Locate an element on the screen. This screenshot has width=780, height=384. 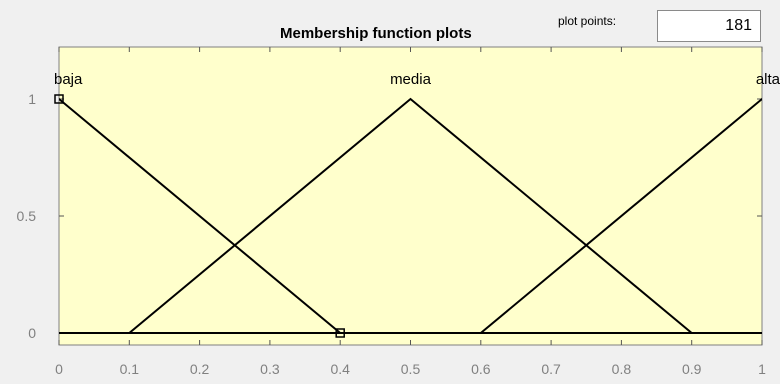
x-tick-label: 0.6 is located at coordinates (481, 369).